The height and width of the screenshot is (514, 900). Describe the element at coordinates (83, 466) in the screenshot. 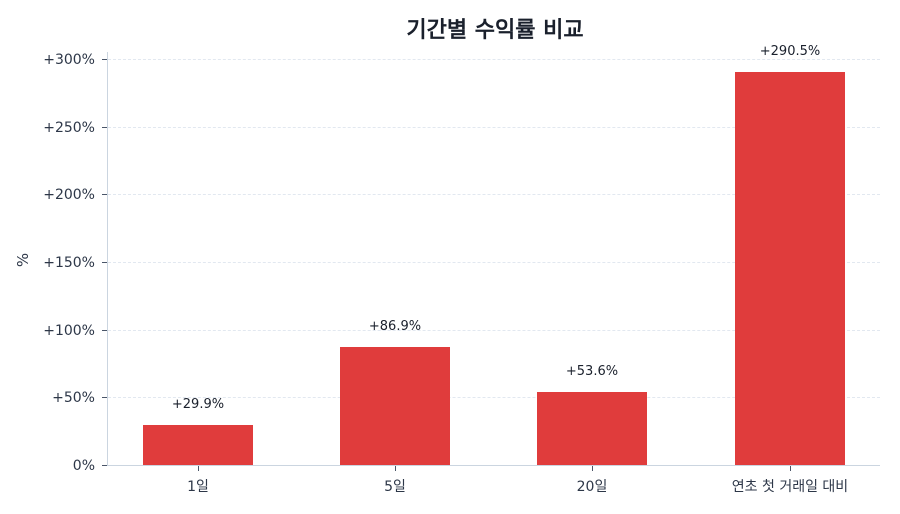

I see `y-tick-label: 0%` at that location.